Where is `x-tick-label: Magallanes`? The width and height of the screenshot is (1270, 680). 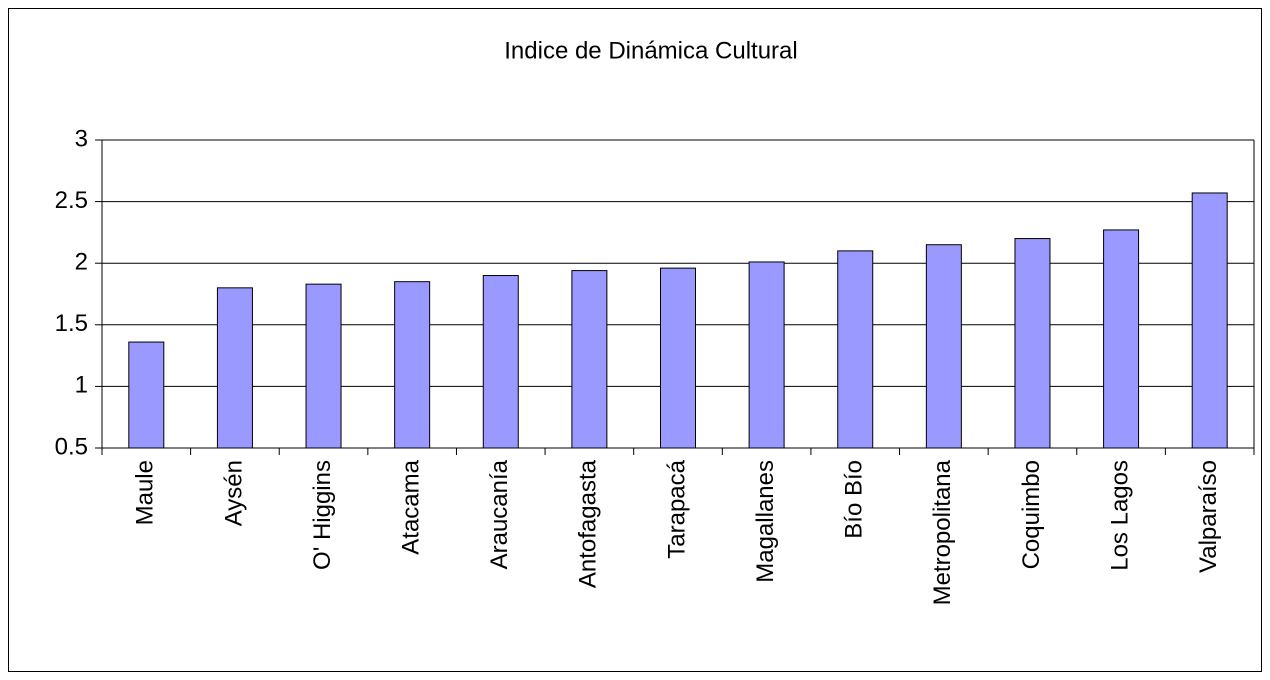
x-tick-label: Magallanes is located at coordinates (765, 521).